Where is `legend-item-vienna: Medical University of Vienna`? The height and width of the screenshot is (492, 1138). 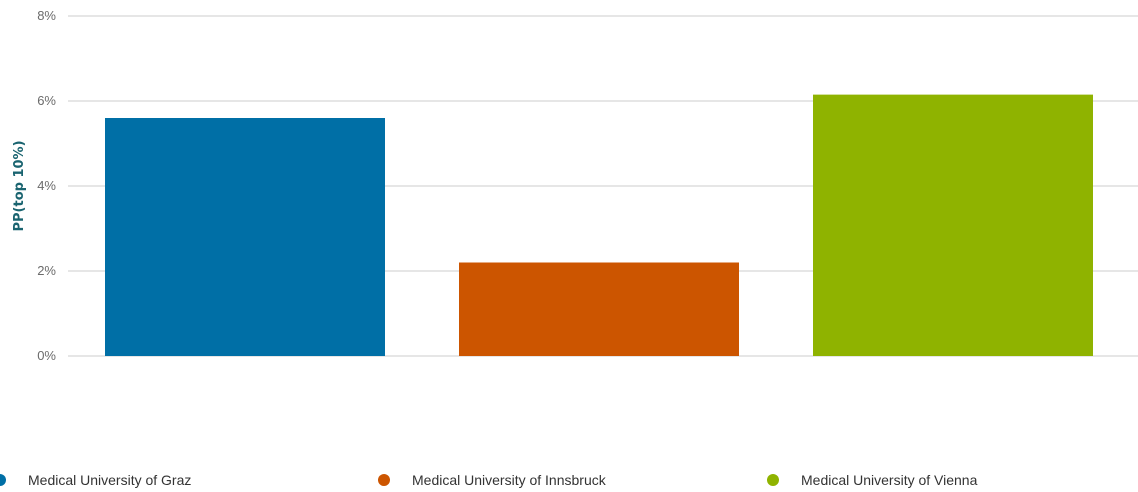
legend-item-vienna: Medical University of Vienna is located at coordinates (872, 480).